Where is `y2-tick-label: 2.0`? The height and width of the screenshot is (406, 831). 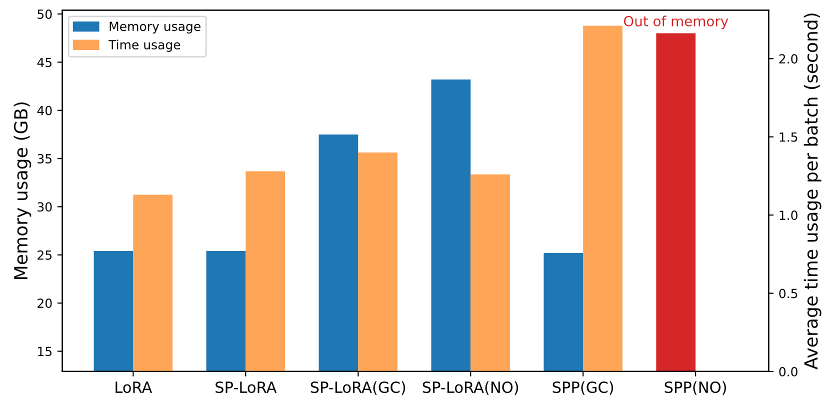 y2-tick-label: 2.0 is located at coordinates (788, 59).